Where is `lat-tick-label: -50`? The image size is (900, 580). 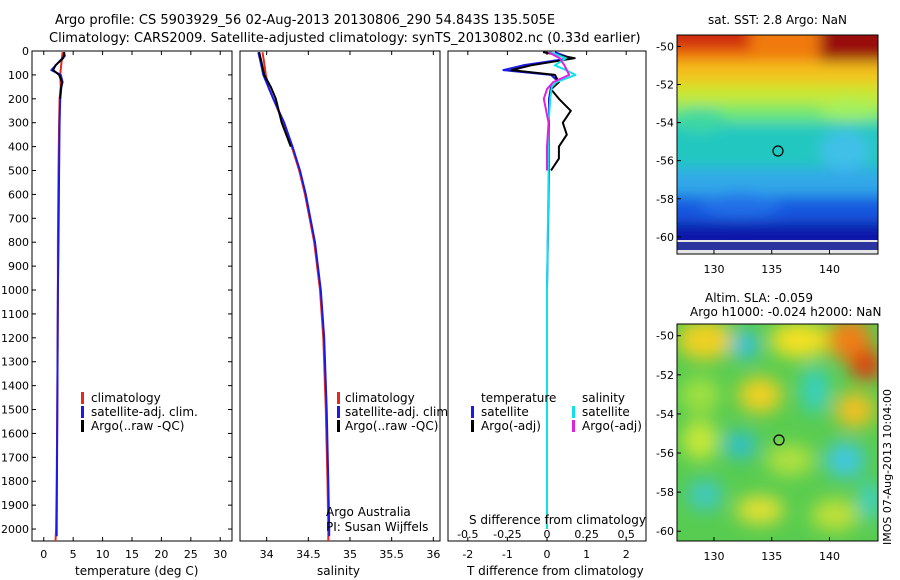 lat-tick-label: -50 is located at coordinates (665, 46).